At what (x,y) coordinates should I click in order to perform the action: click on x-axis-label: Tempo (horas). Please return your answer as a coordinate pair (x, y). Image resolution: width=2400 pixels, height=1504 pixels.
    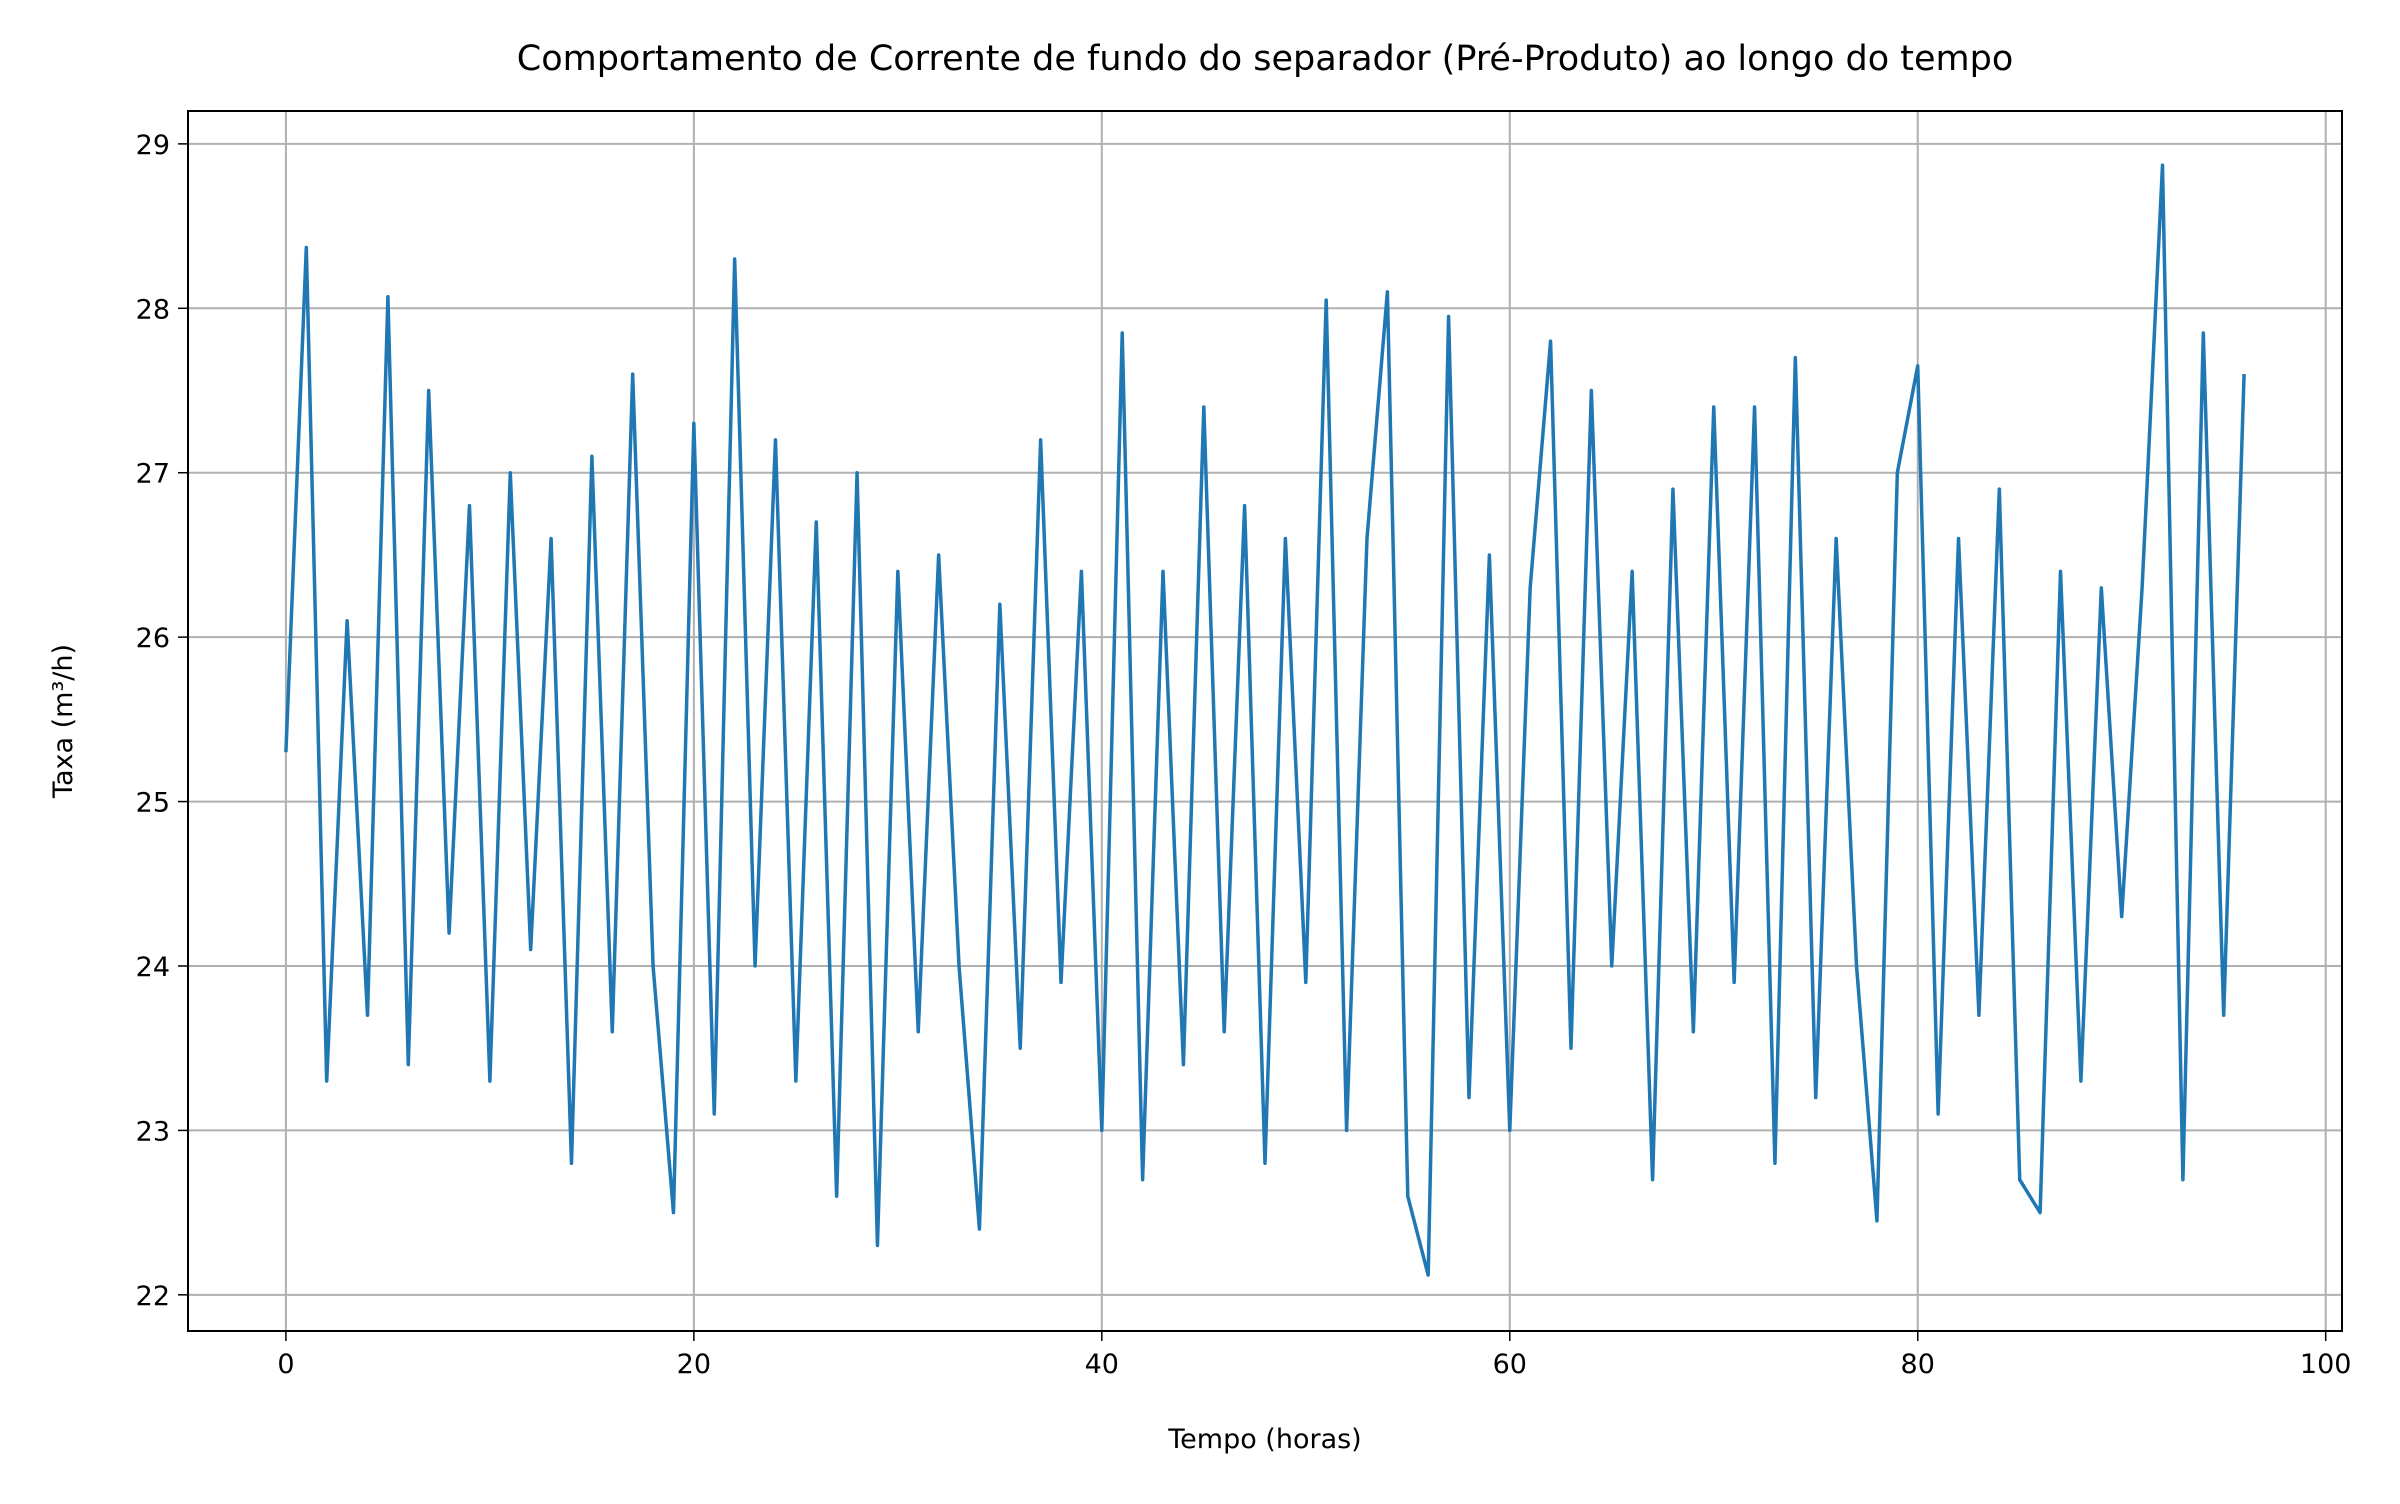
    Looking at the image, I should click on (1264, 1439).